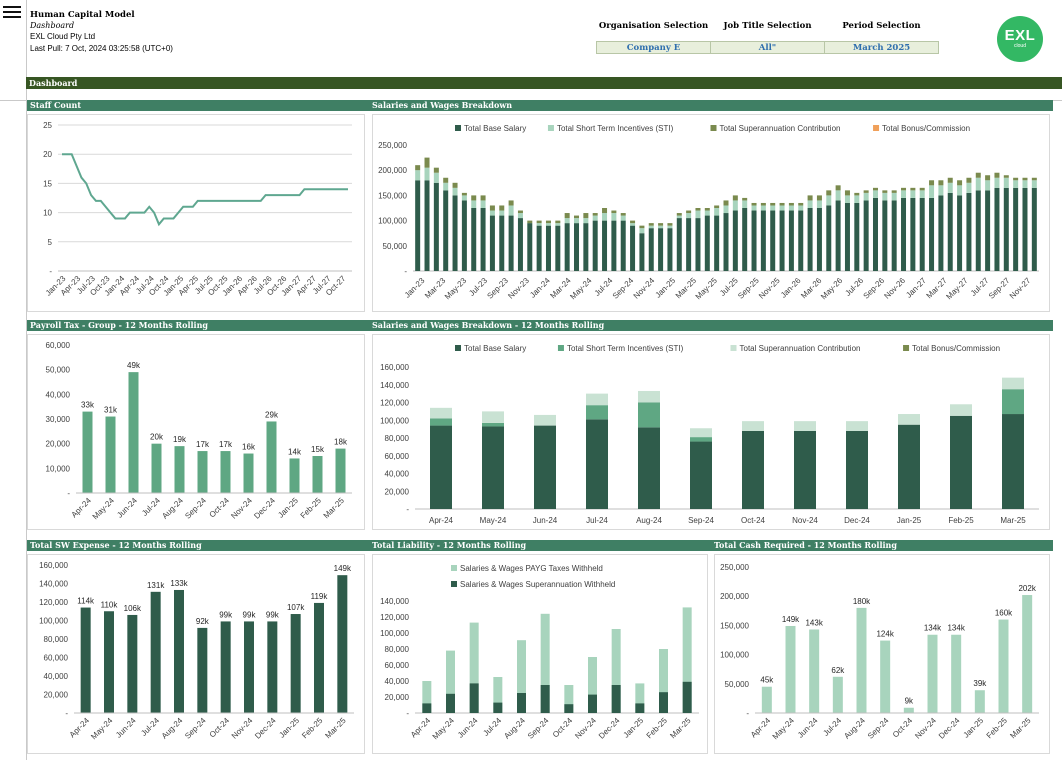 The height and width of the screenshot is (760, 1062). What do you see at coordinates (903, 728) in the screenshot?
I see `cash-x-tick-label: Oct-24` at bounding box center [903, 728].